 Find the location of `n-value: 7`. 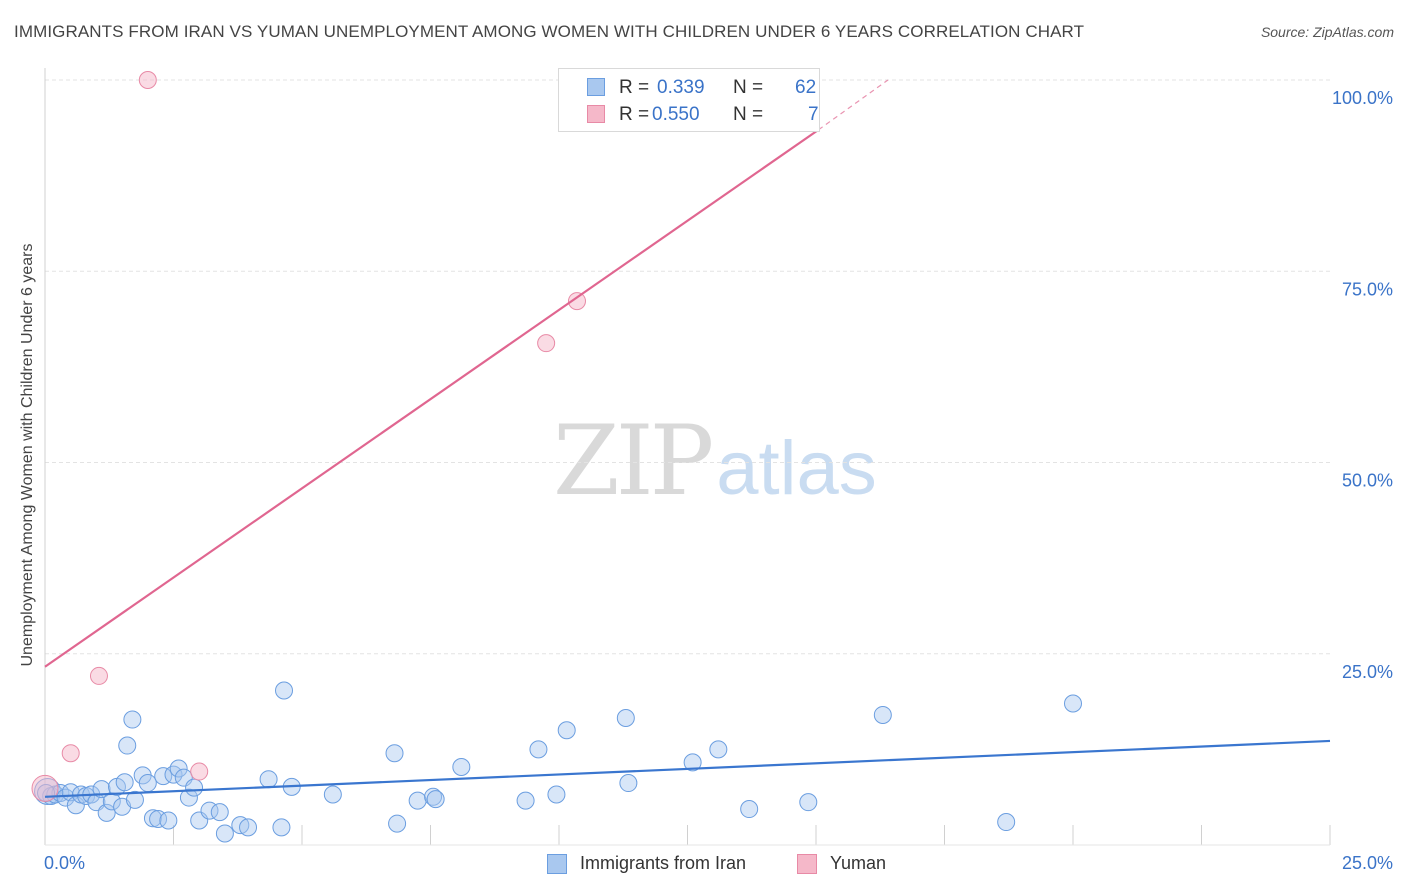

n-value: 7 is located at coordinates (813, 114).